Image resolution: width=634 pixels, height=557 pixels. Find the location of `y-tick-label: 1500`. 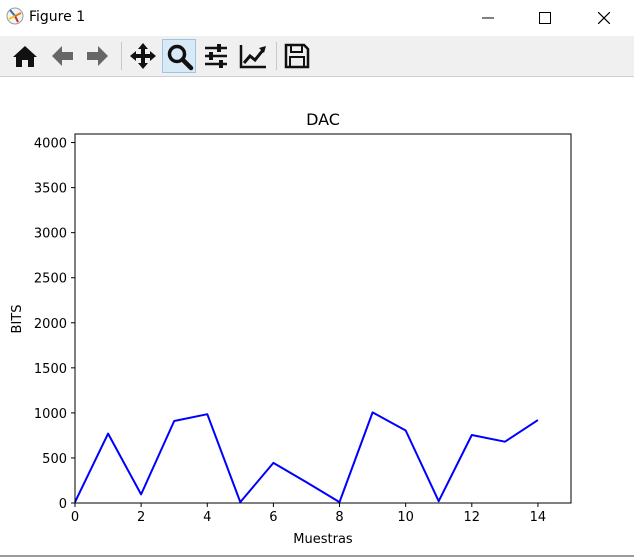

y-tick-label: 1500 is located at coordinates (50, 369).